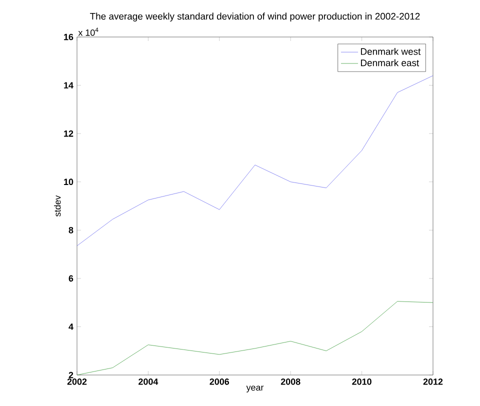  What do you see at coordinates (69, 182) in the screenshot?
I see `y-tick-label: 10` at bounding box center [69, 182].